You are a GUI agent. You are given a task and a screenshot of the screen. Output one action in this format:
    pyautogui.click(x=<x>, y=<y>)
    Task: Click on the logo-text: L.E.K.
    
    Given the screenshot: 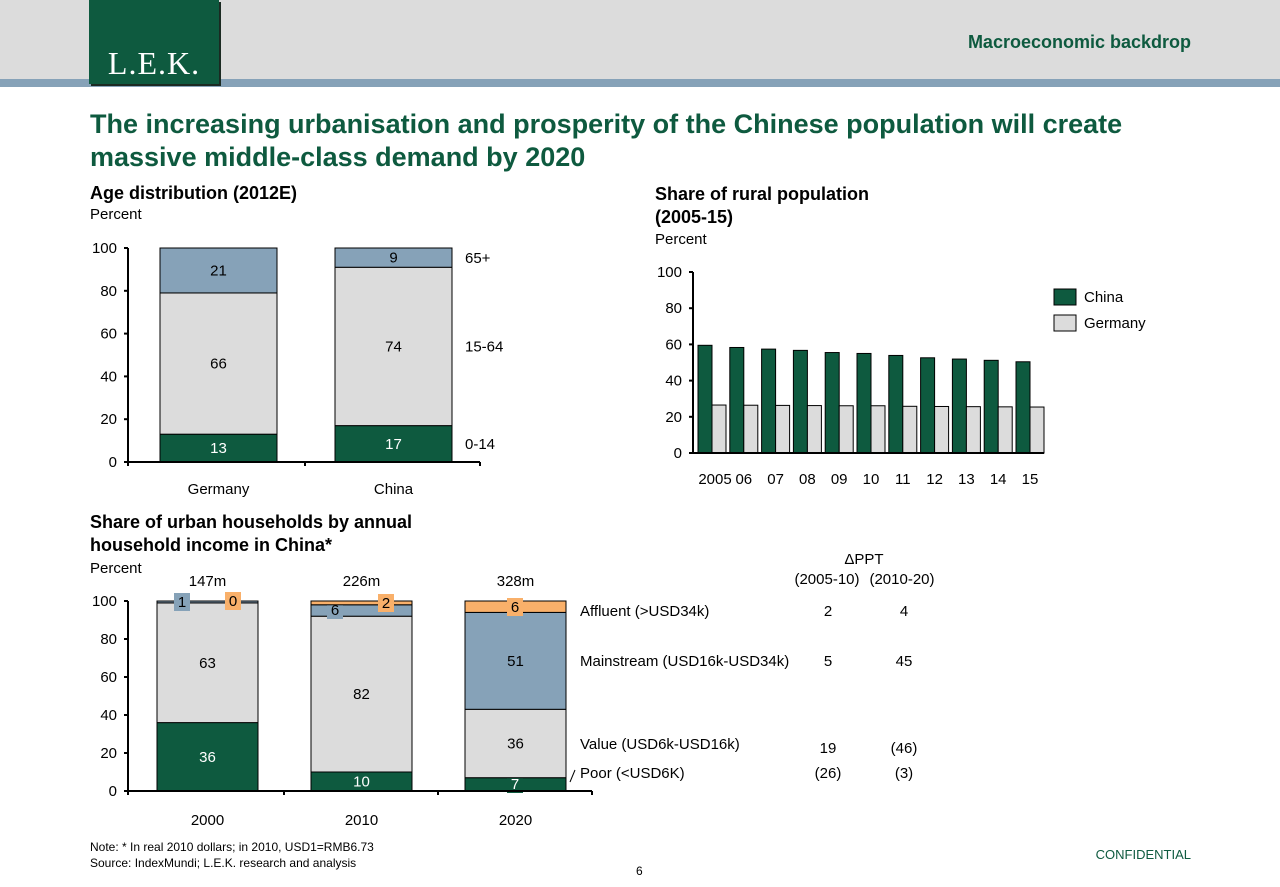 What is the action you would take?
    pyautogui.click(x=154, y=63)
    